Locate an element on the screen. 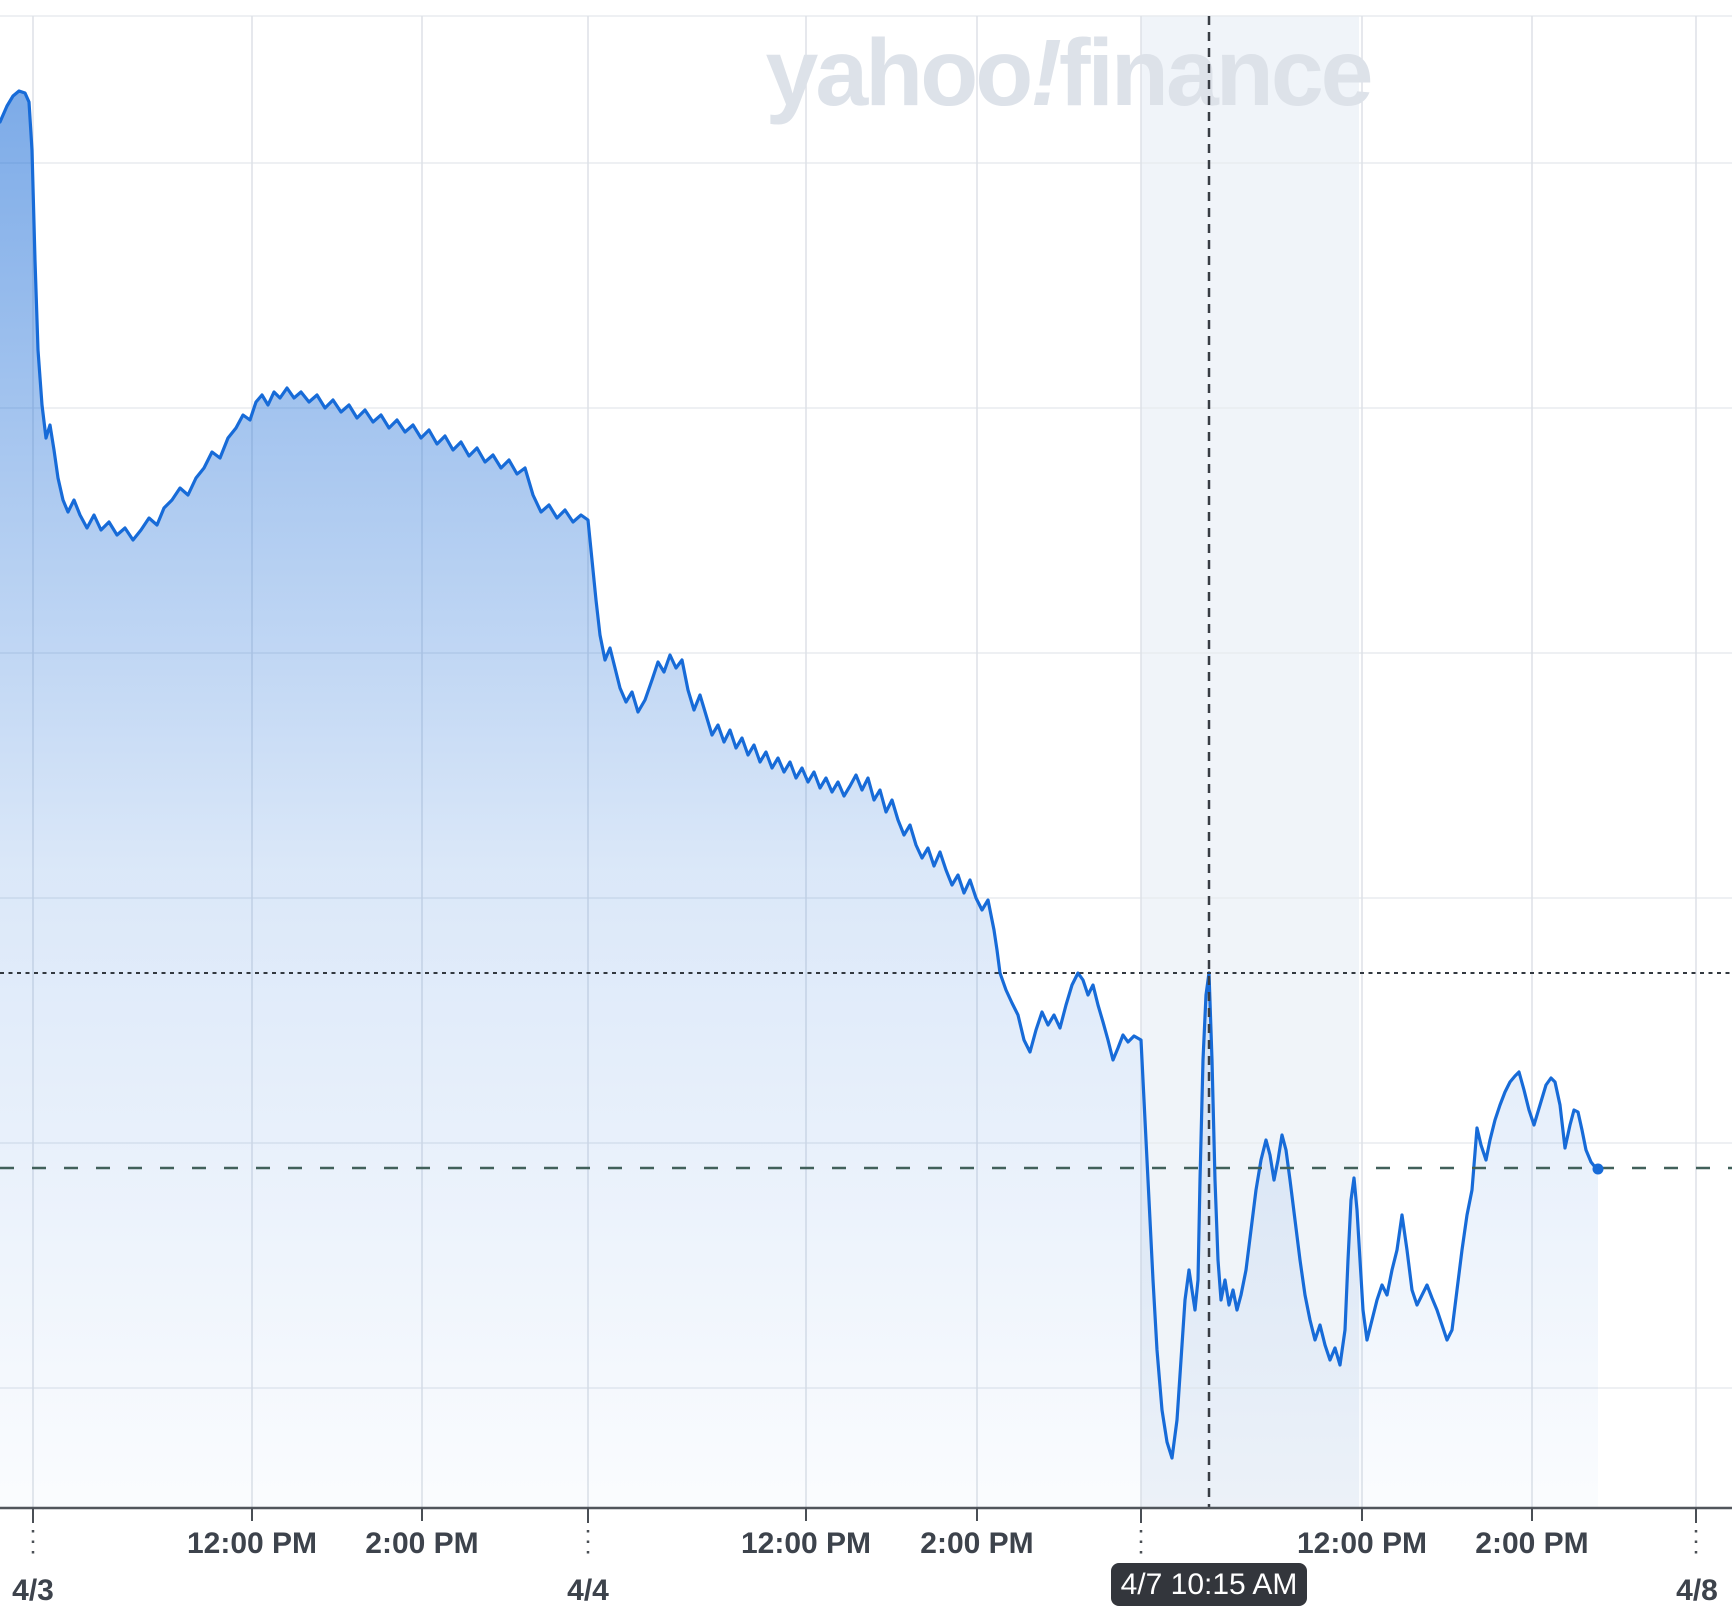  last-price-dot is located at coordinates (1598, 1169).